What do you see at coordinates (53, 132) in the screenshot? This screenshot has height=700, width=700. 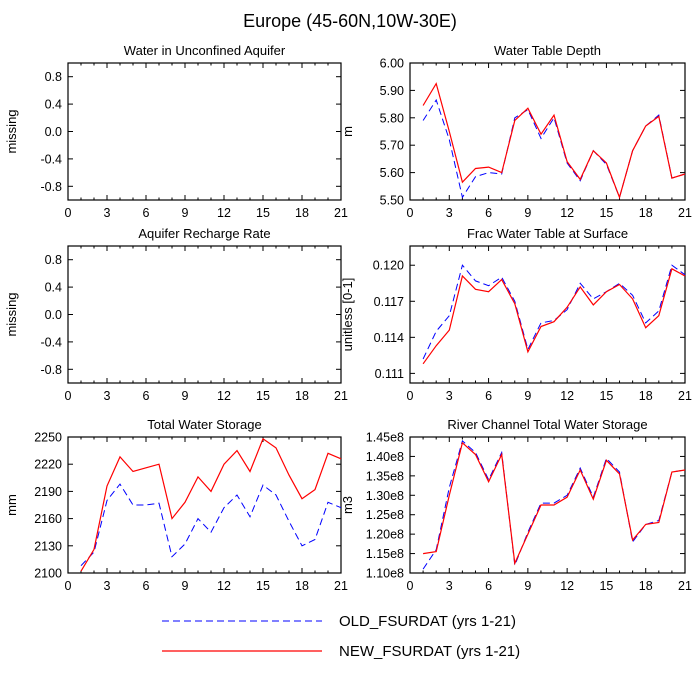 I see `y-tick-label: 0.0` at bounding box center [53, 132].